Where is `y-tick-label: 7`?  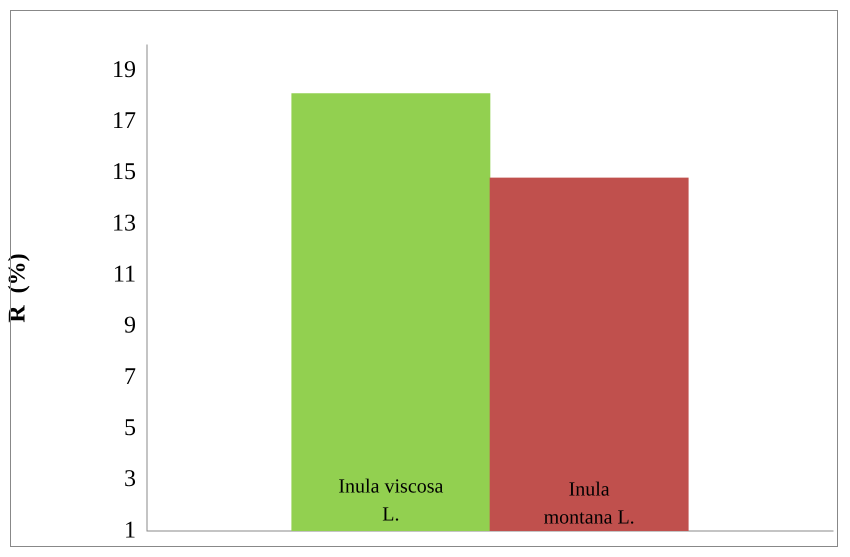
y-tick-label: 7 is located at coordinates (130, 377).